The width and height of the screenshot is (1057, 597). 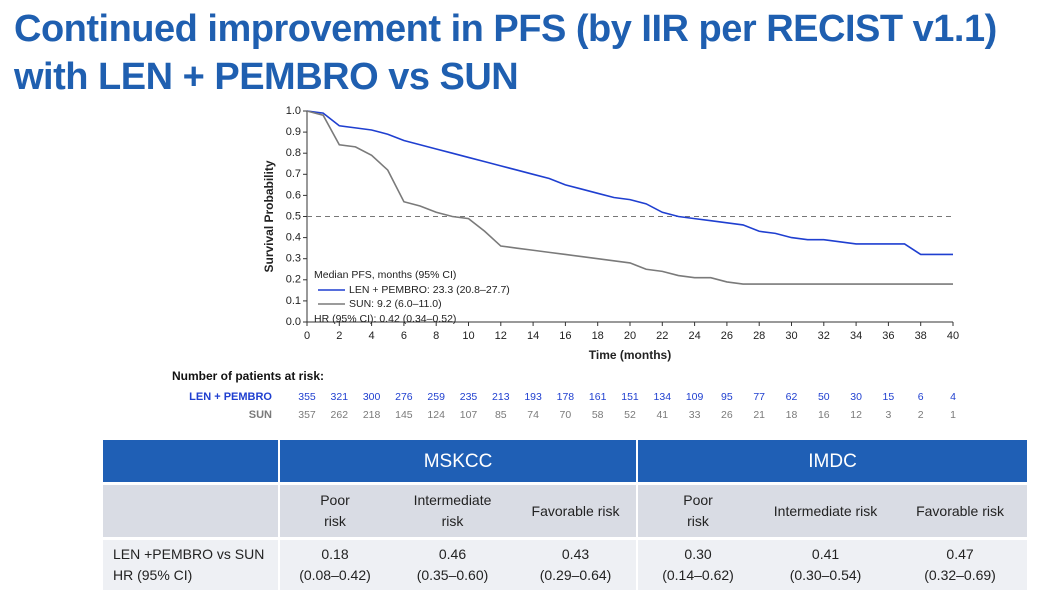 I want to click on at-risk-count: 85, so click(x=501, y=415).